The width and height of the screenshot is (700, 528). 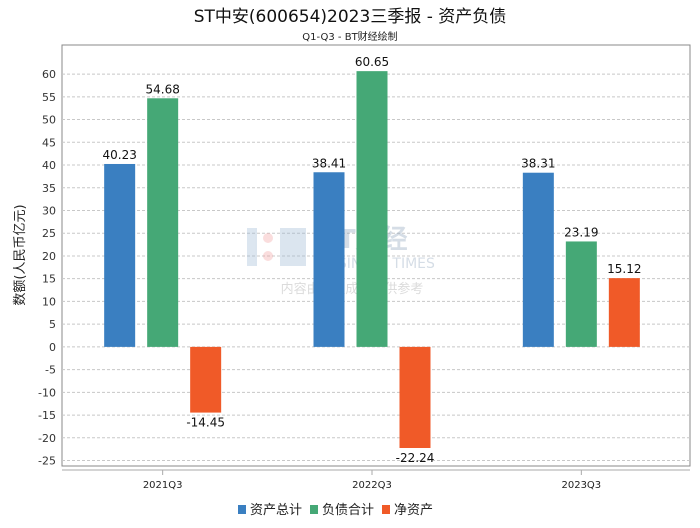 What do you see at coordinates (47, 267) in the screenshot?
I see `y-axis-ticks: -25 -20 -15 -10 -5 0 5 10 15 20 25 30 35 40 45 50 55 60` at bounding box center [47, 267].